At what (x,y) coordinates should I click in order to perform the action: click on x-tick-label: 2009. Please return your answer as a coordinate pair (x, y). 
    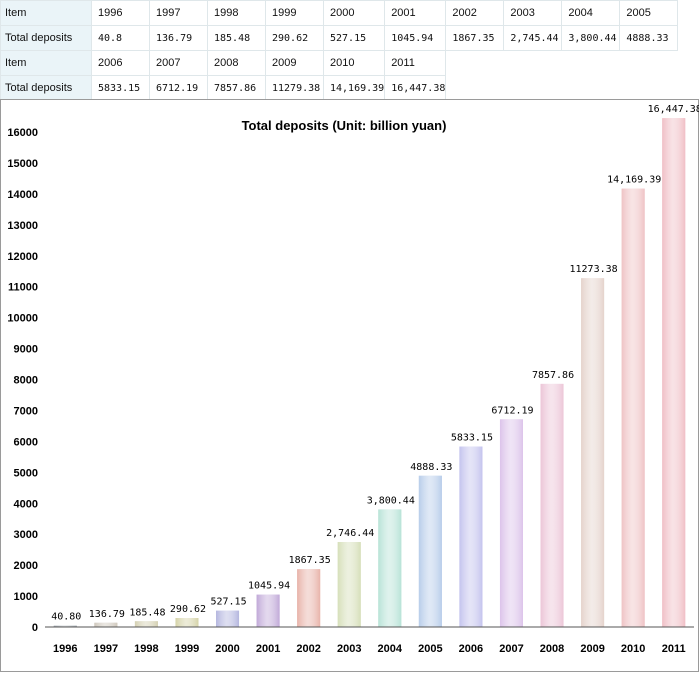
    Looking at the image, I should click on (592, 649).